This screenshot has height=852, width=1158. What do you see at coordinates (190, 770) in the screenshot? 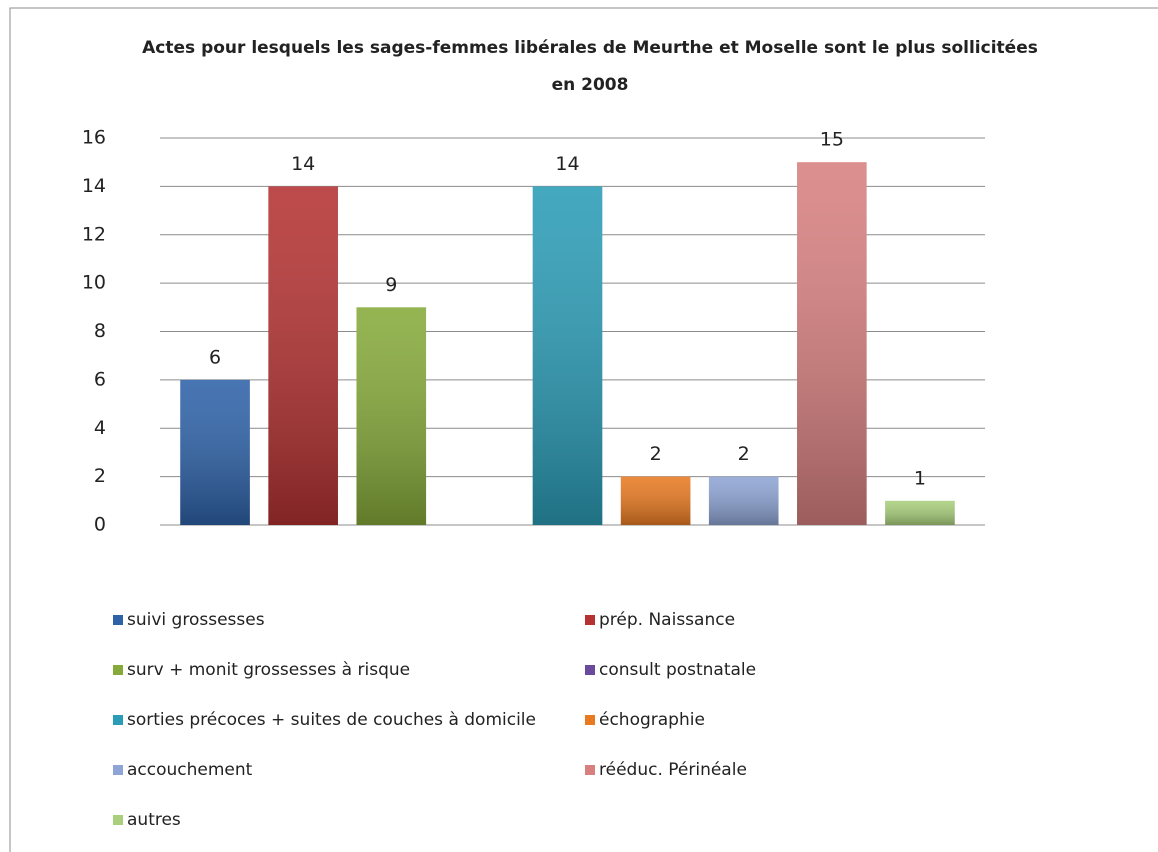
I see `legend-label: accouchement` at bounding box center [190, 770].